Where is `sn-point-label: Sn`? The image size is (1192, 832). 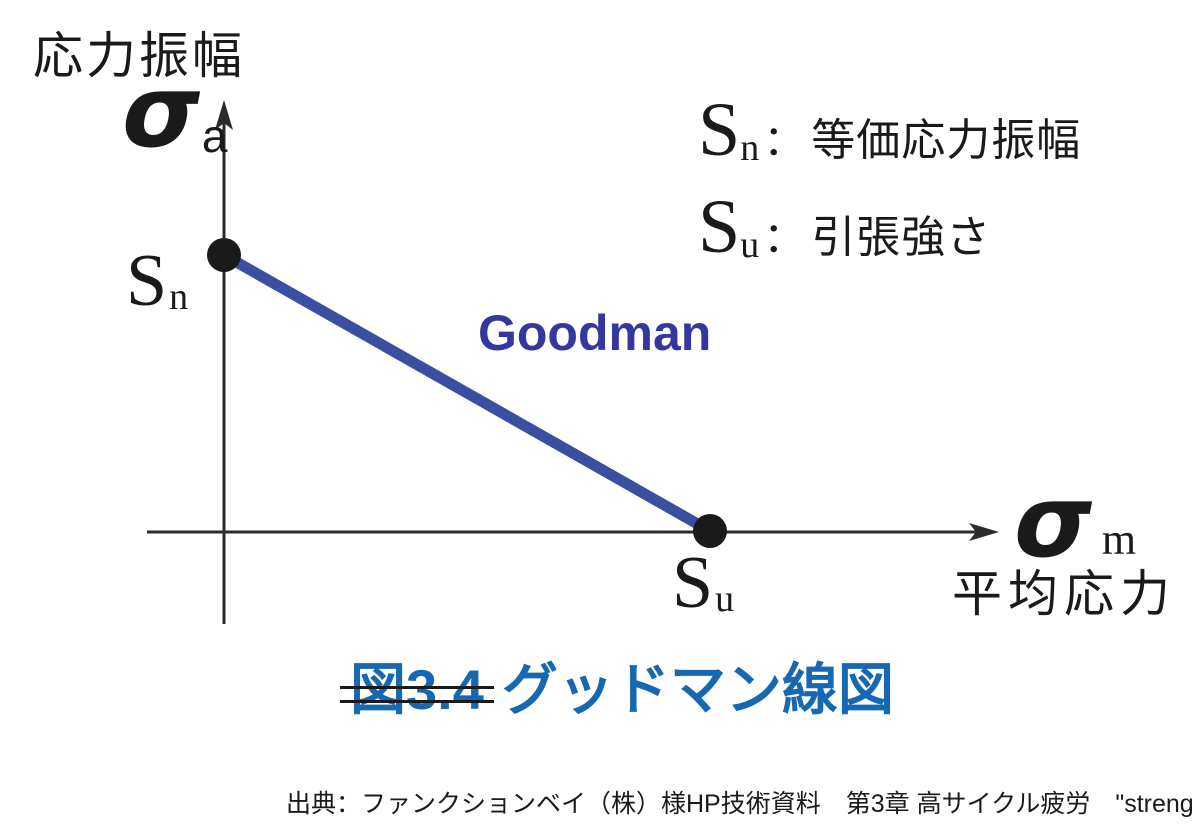
sn-point-label: Sn is located at coordinates (157, 281).